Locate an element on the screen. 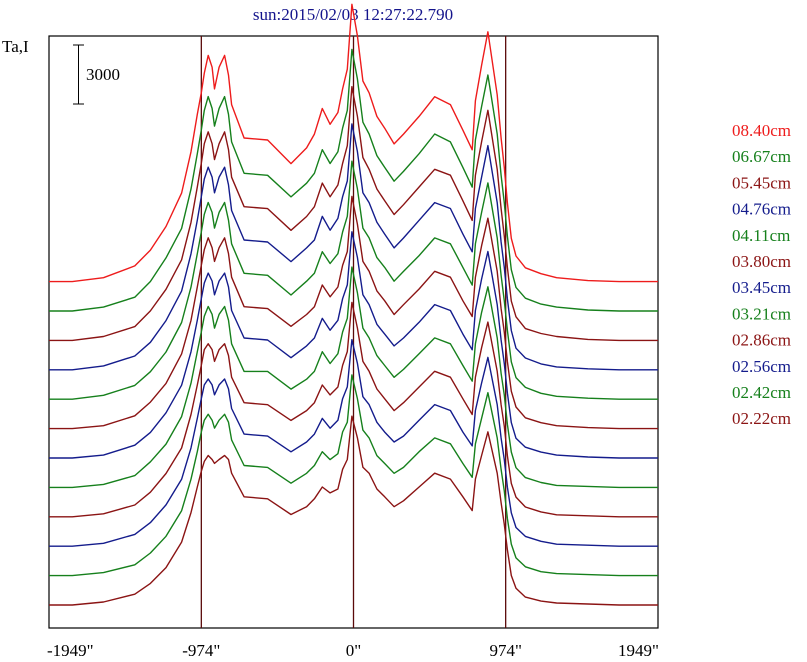  legend-entry-11: 02.22cm is located at coordinates (761, 418).